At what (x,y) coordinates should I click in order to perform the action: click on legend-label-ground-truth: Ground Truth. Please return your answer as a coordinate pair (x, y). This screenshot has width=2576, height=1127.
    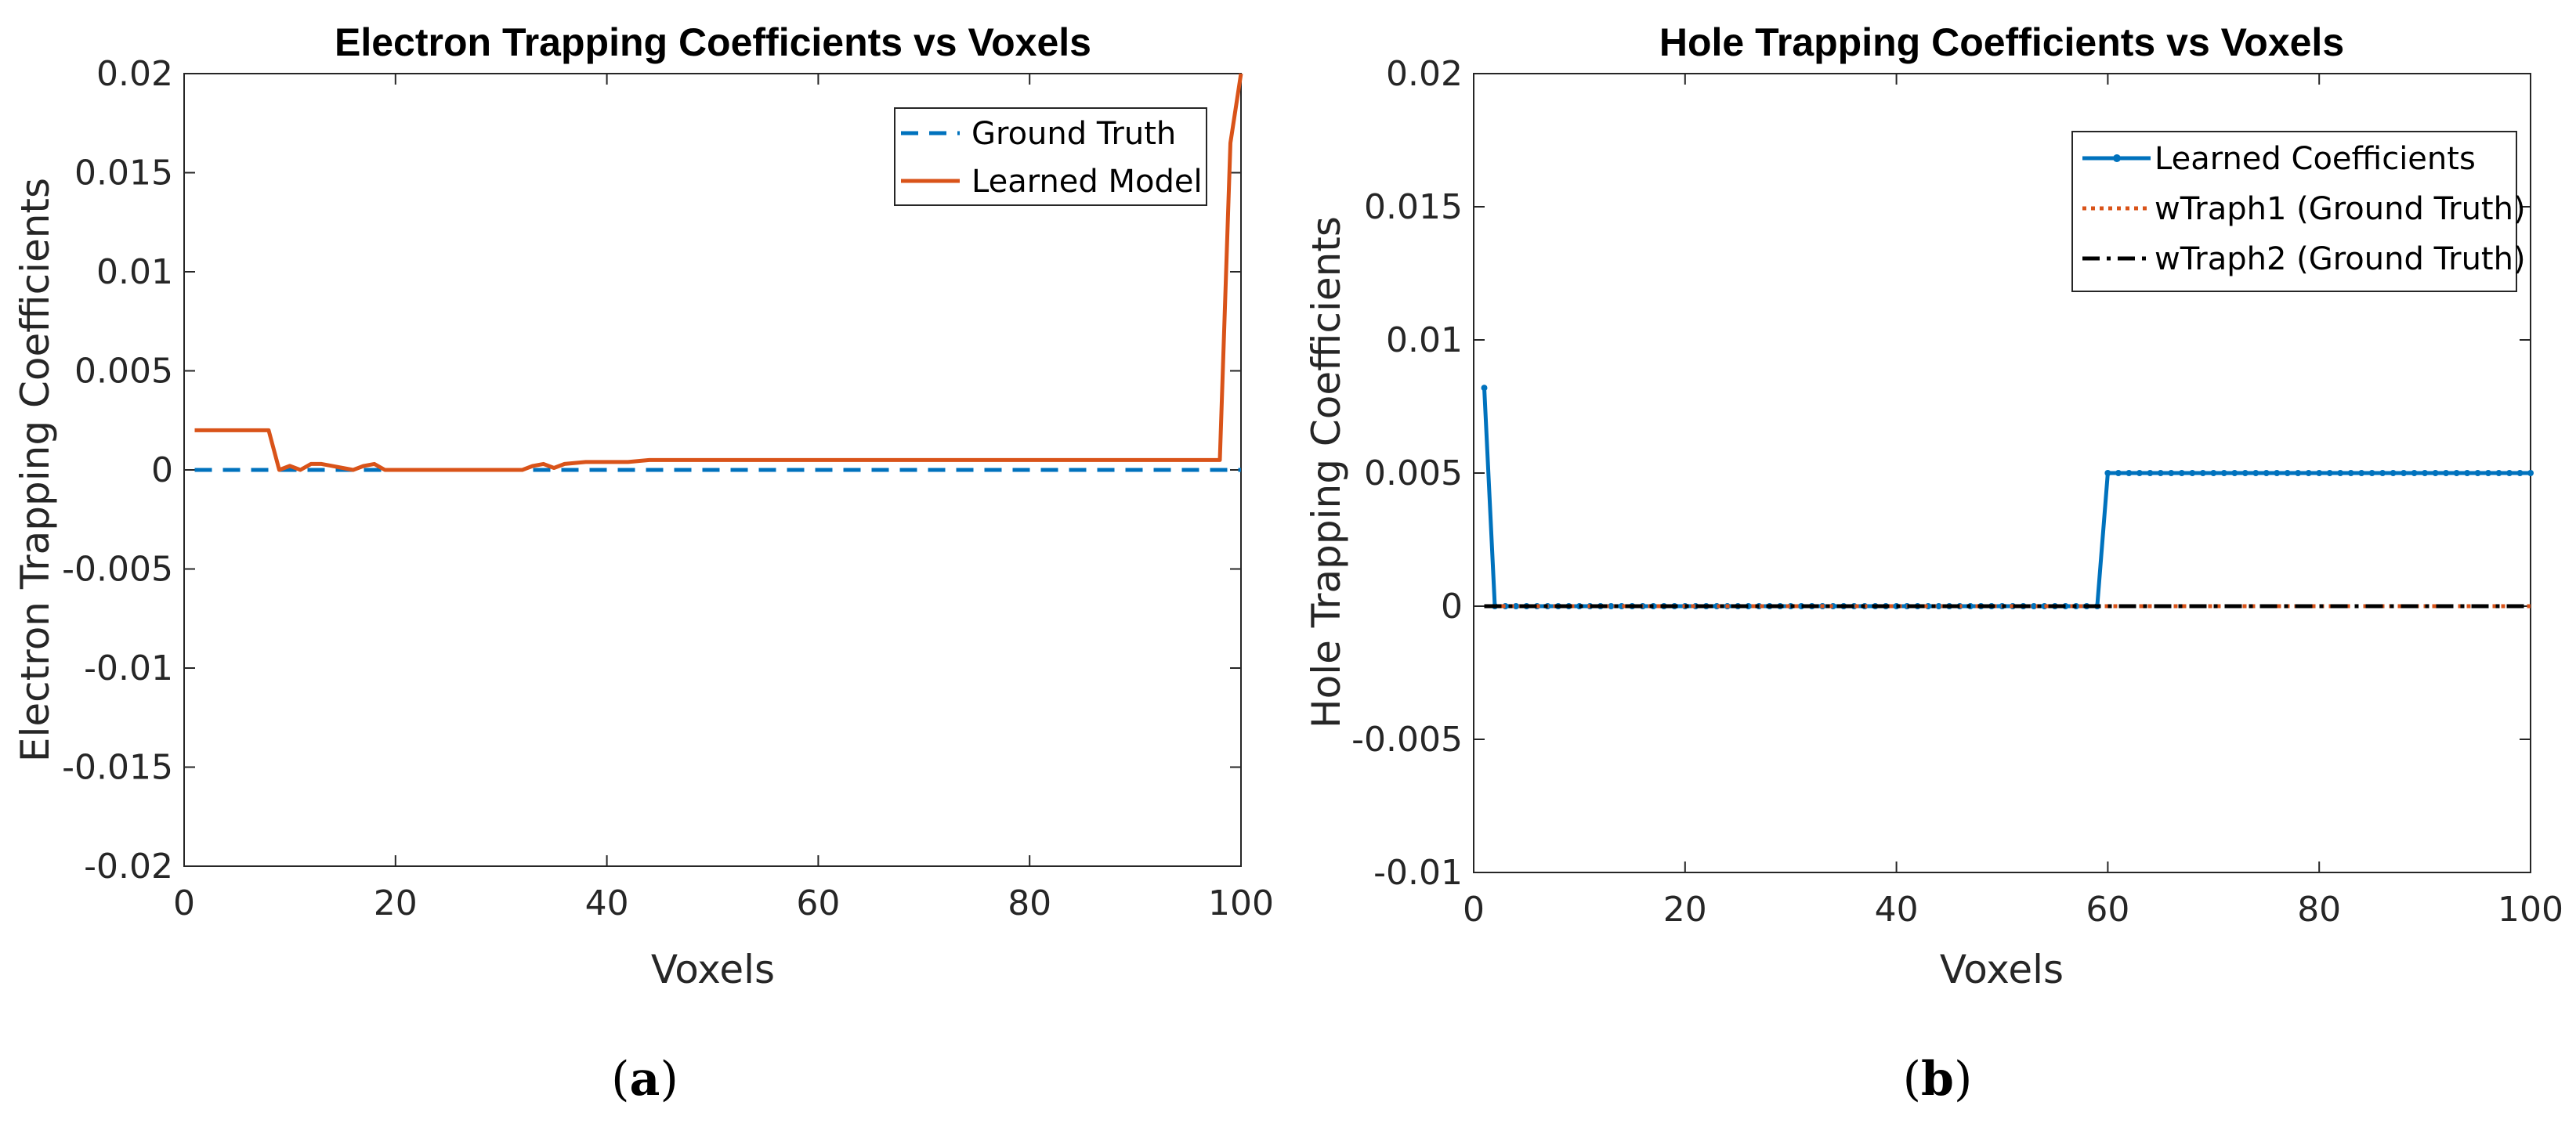
    Looking at the image, I should click on (1073, 134).